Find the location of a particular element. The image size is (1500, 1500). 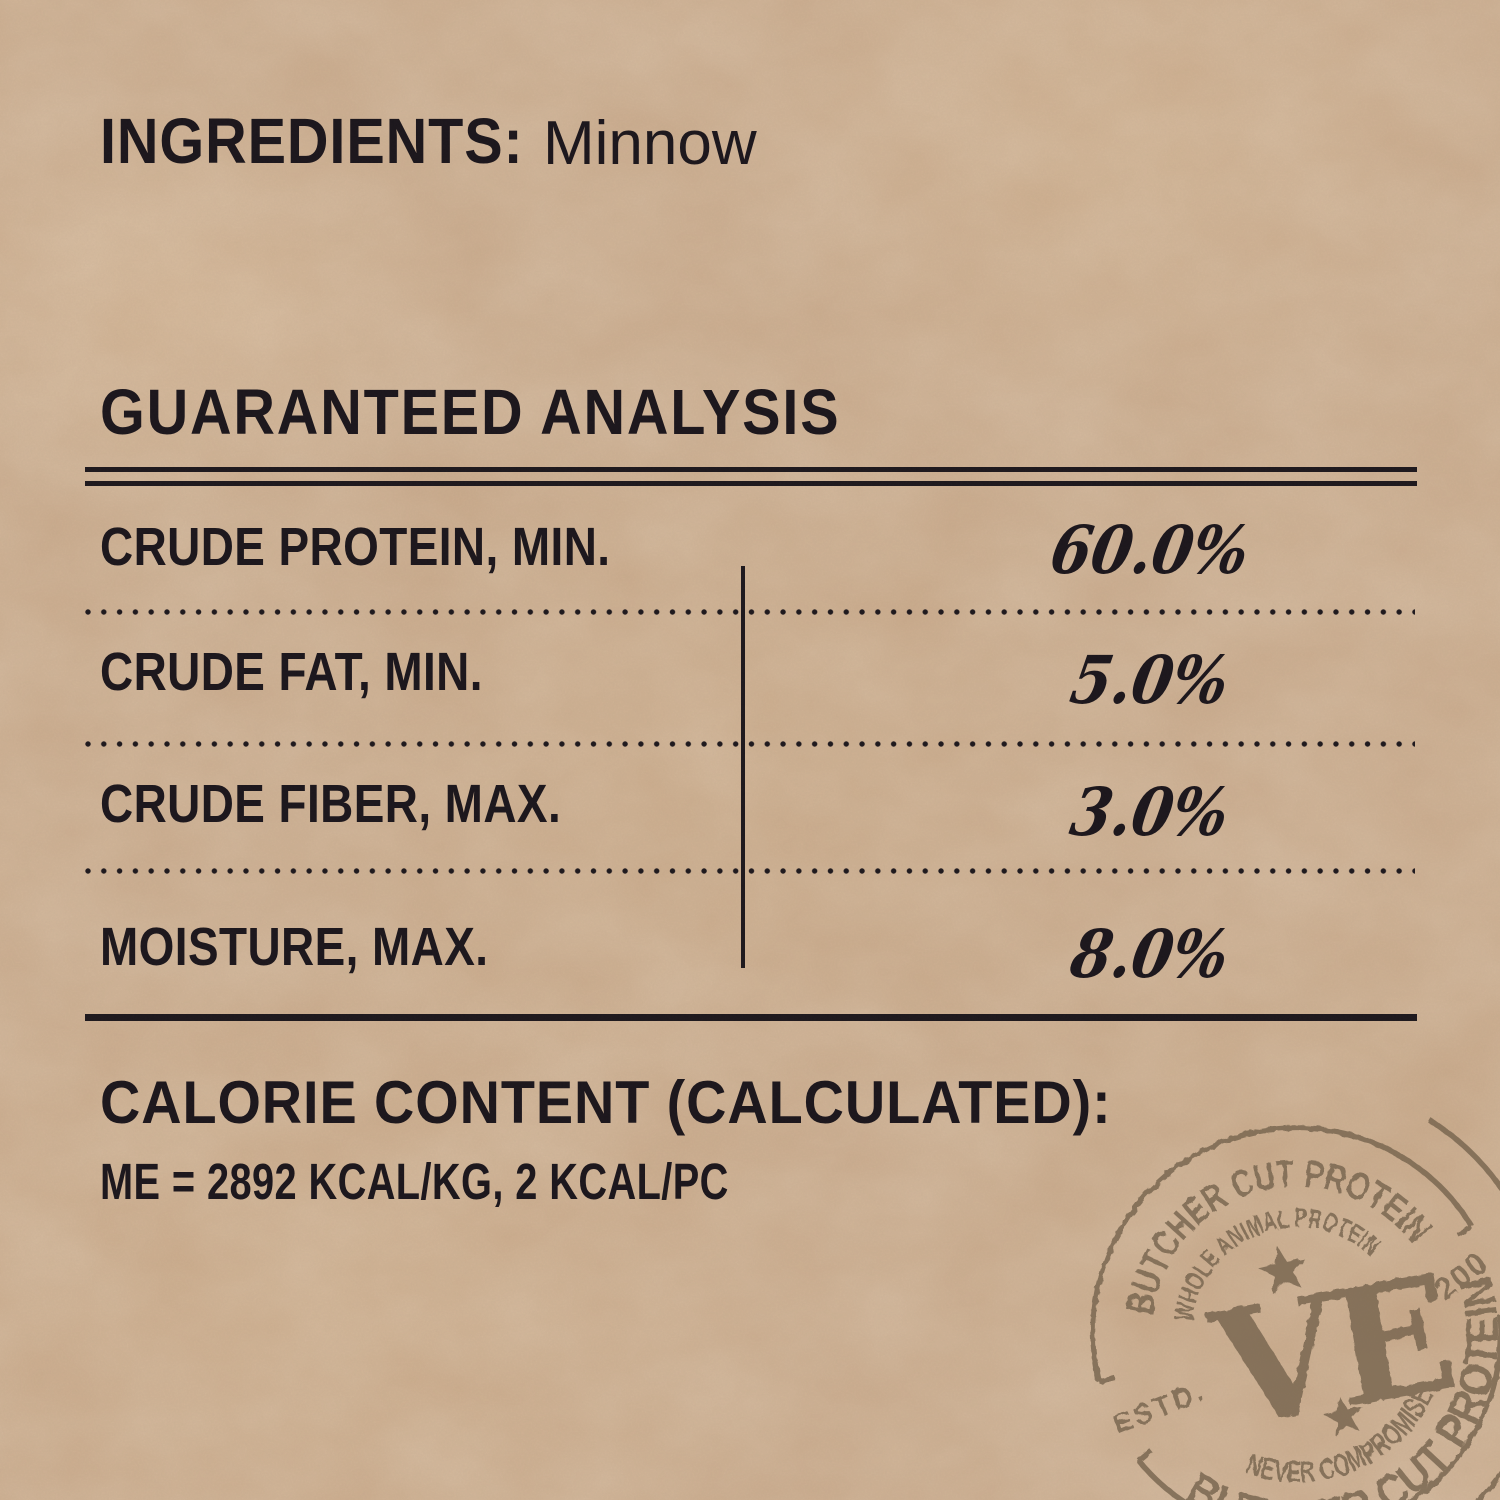

calorie-content-title-text: CALORIE CONTENT (CALCULATED): is located at coordinates (606, 1102).